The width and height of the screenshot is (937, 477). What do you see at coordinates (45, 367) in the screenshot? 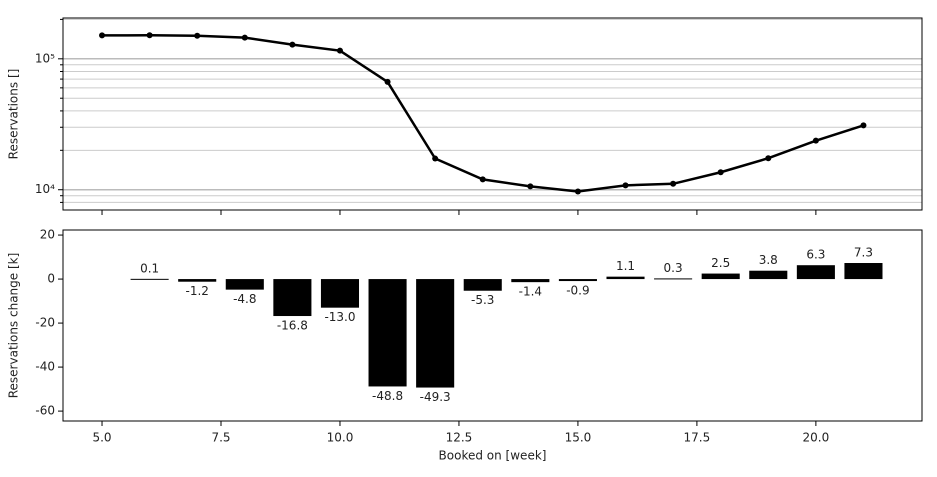
I see `y-tick-label: -40` at bounding box center [45, 367].